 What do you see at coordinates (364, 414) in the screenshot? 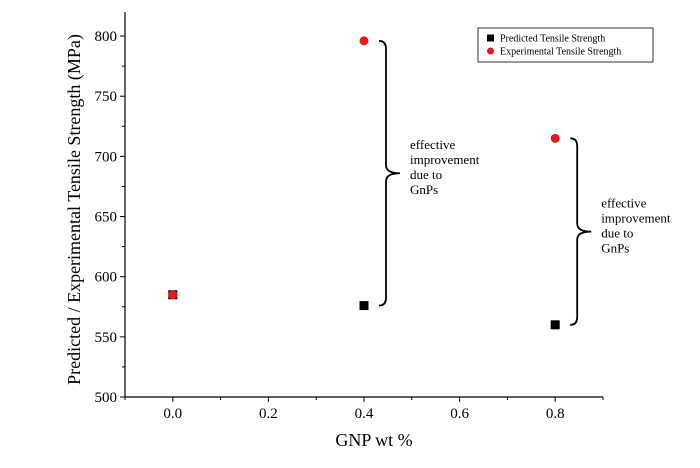
I see `x-tick-label: 0.4` at bounding box center [364, 414].